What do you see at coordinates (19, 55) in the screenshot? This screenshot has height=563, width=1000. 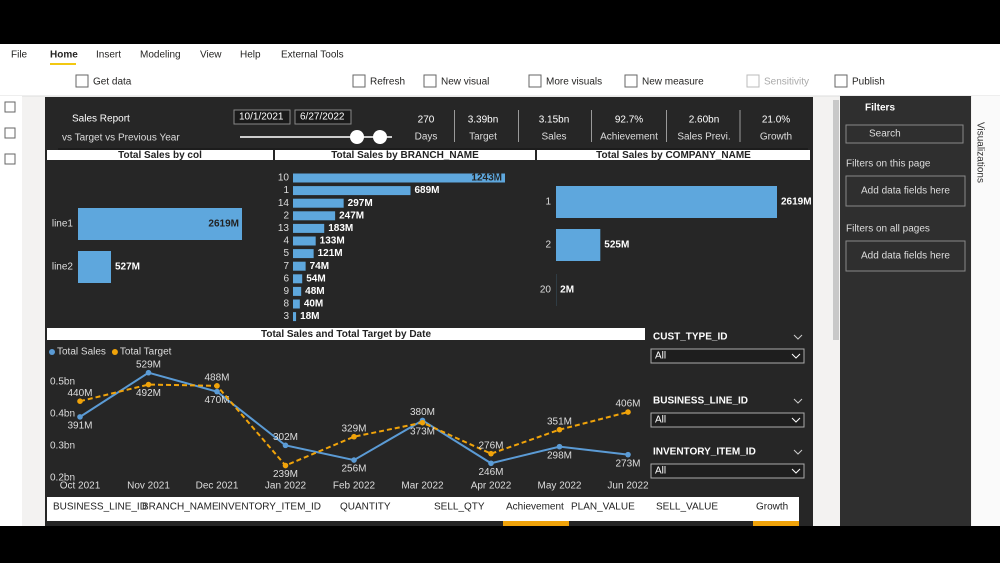 I see `menu-item: File` at bounding box center [19, 55].